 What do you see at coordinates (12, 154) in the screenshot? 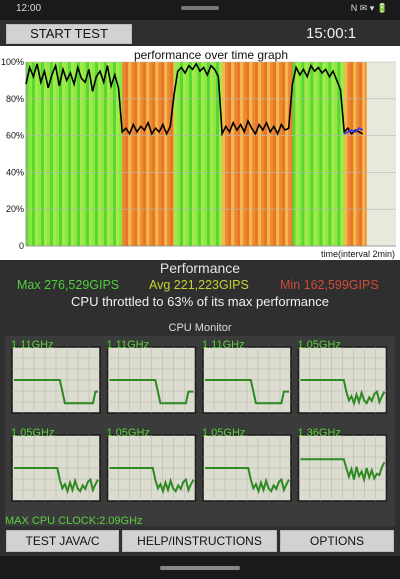
I see `y-axis-ticks: 0 20% 40% 60% 80% 100%` at bounding box center [12, 154].